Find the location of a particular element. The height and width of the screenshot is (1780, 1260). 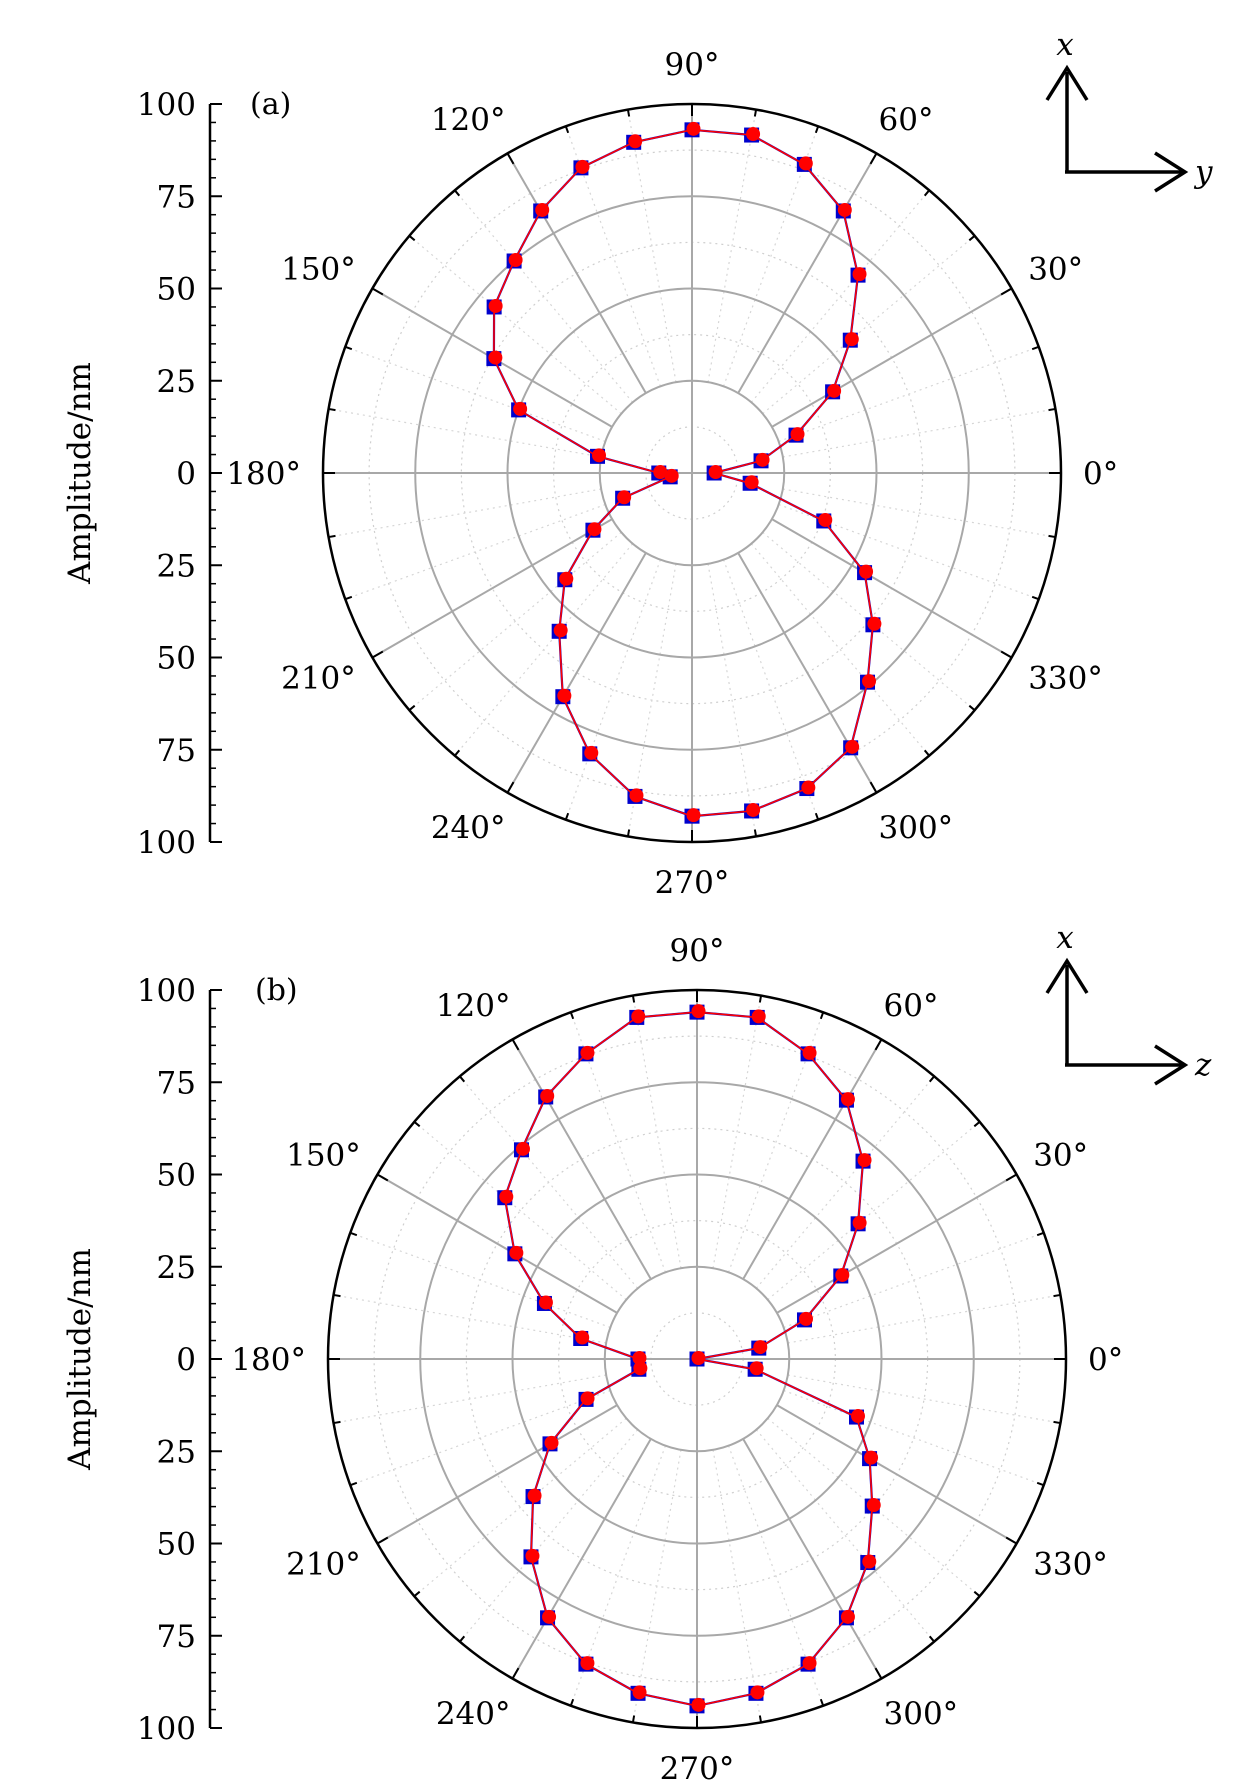

coordinate-axes-indicator: xy is located at coordinates (1129, 110).